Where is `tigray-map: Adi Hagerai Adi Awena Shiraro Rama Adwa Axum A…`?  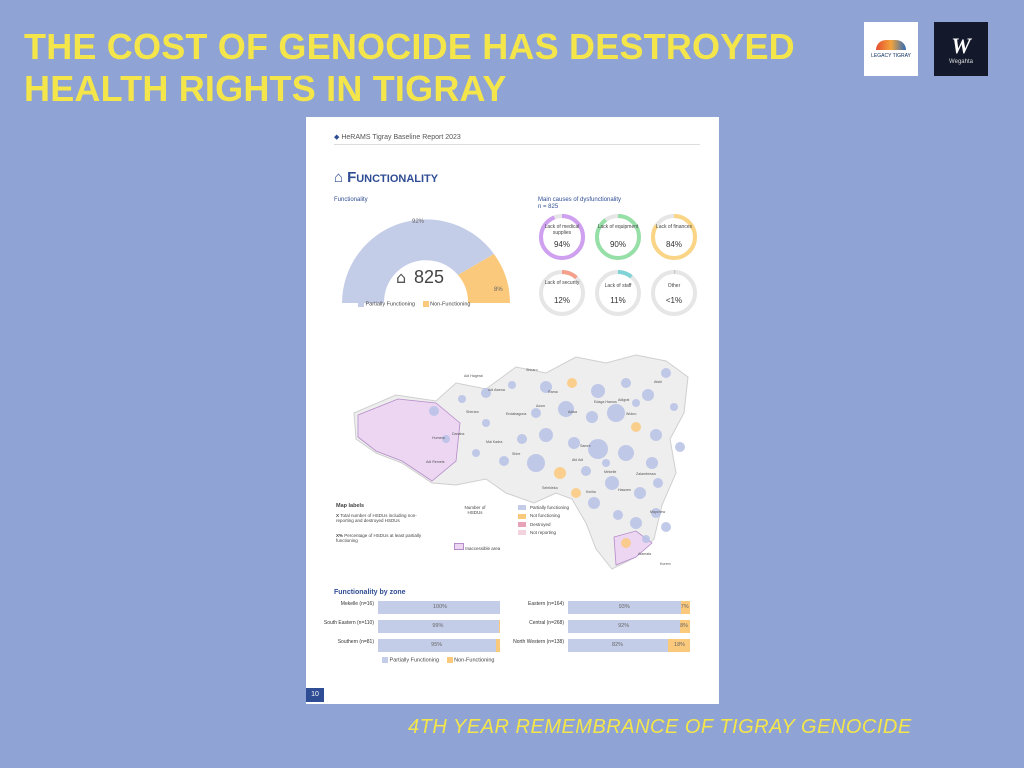
tigray-map: Adi Hagerai Adi Awena Shiraro Rama Adwa Axum A… is located at coordinates (521, 462).